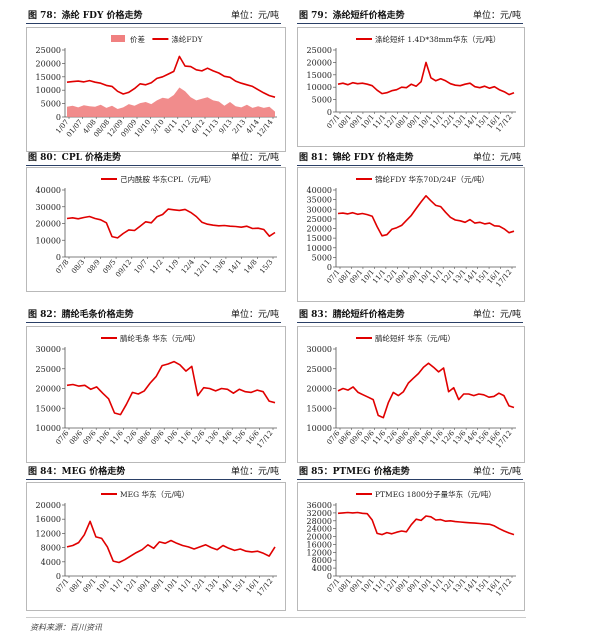  Describe the element at coordinates (319, 505) in the screenshot. I see `y-tick-label: 36000` at that location.